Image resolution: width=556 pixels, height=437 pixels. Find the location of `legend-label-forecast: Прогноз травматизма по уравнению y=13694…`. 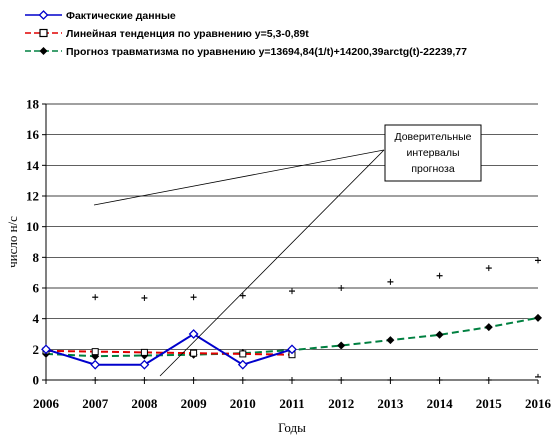

legend-label-forecast: Прогноз травматизма по уравнению y=13694… is located at coordinates (266, 52).